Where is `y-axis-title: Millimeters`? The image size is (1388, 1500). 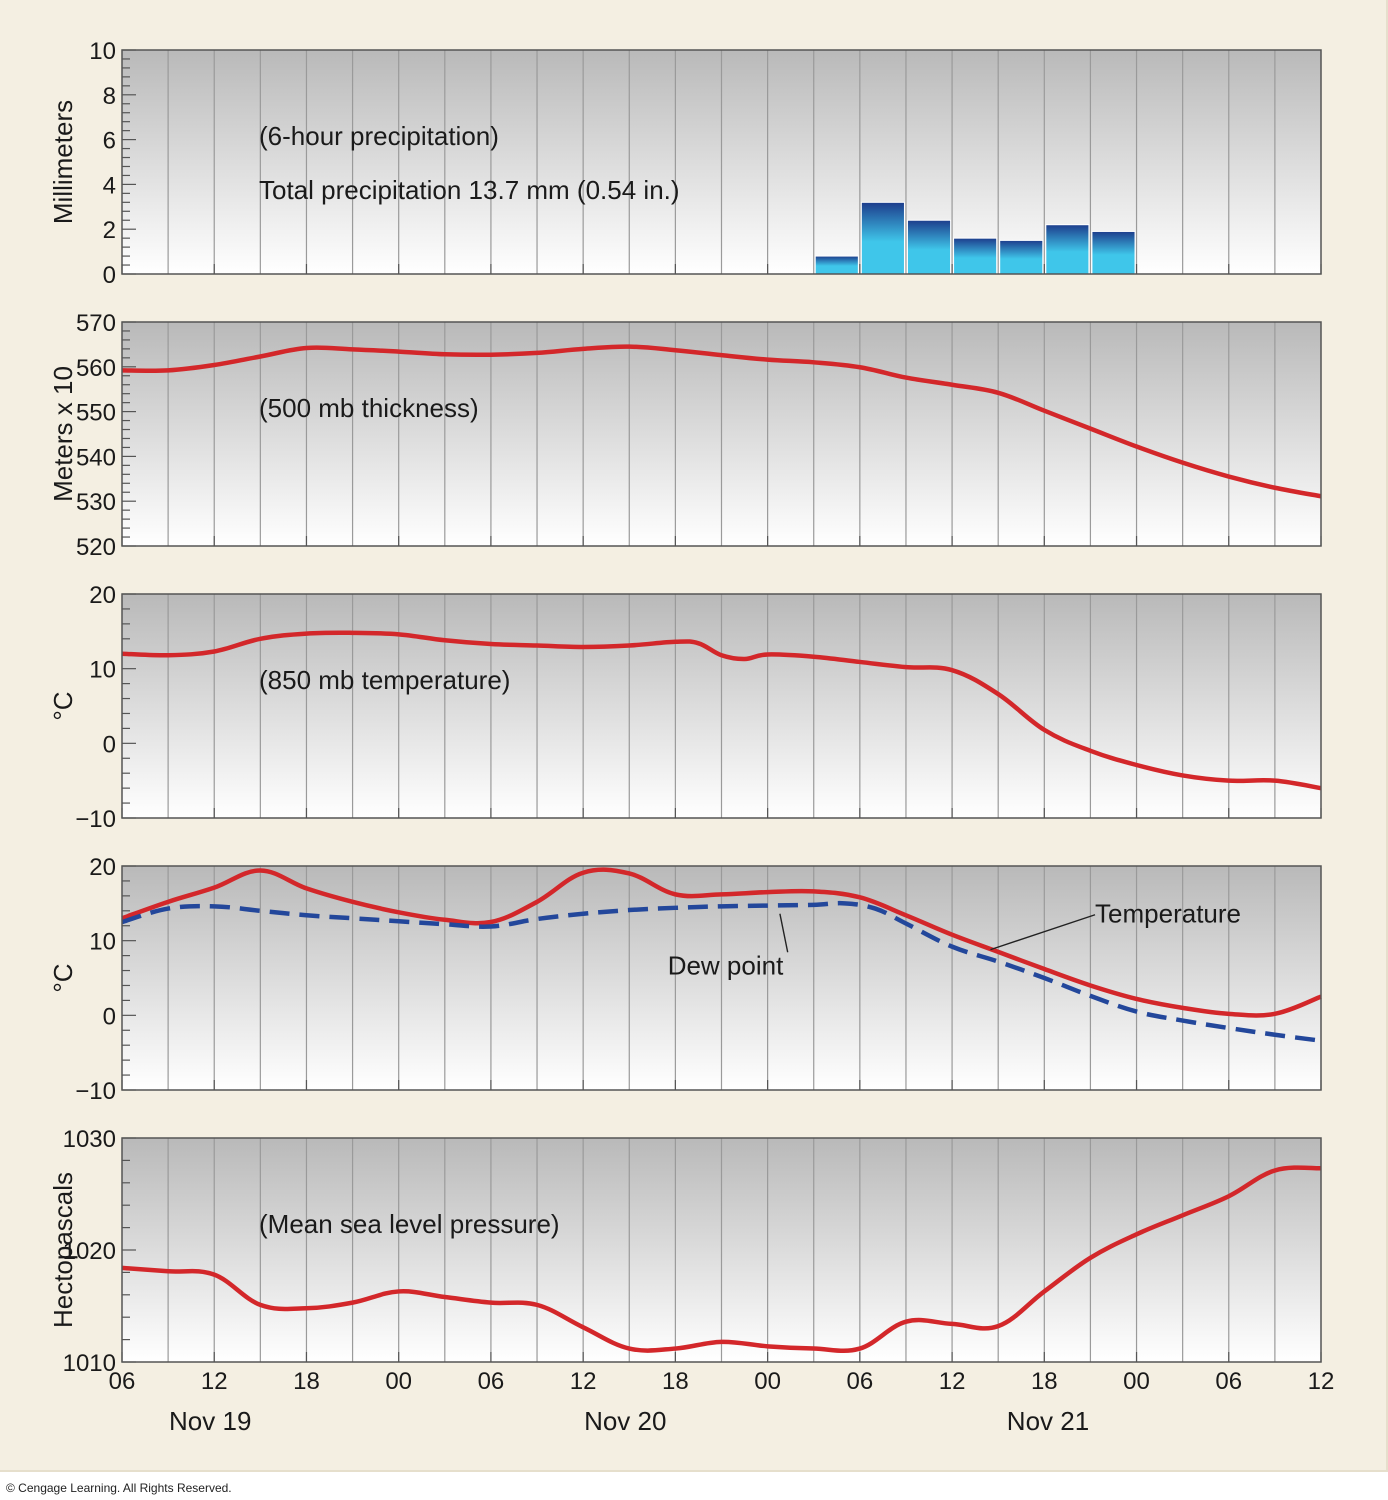 y-axis-title: Millimeters is located at coordinates (63, 162).